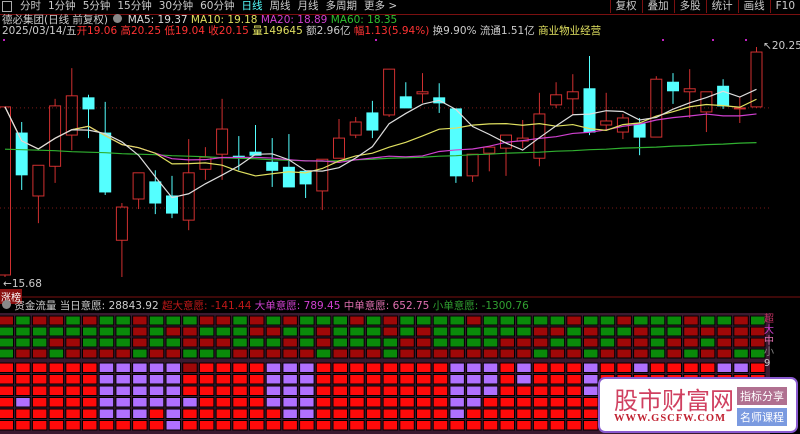 This screenshot has width=800, height=434. What do you see at coordinates (280, 6) in the screenshot?
I see `tab-7: 周线` at bounding box center [280, 6].